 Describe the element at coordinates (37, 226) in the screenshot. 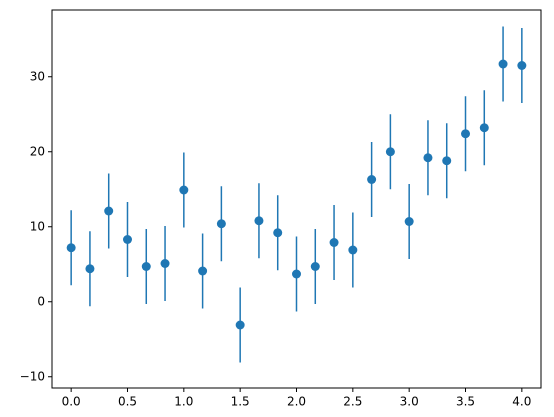

I see `y-tick-label: 10` at that location.